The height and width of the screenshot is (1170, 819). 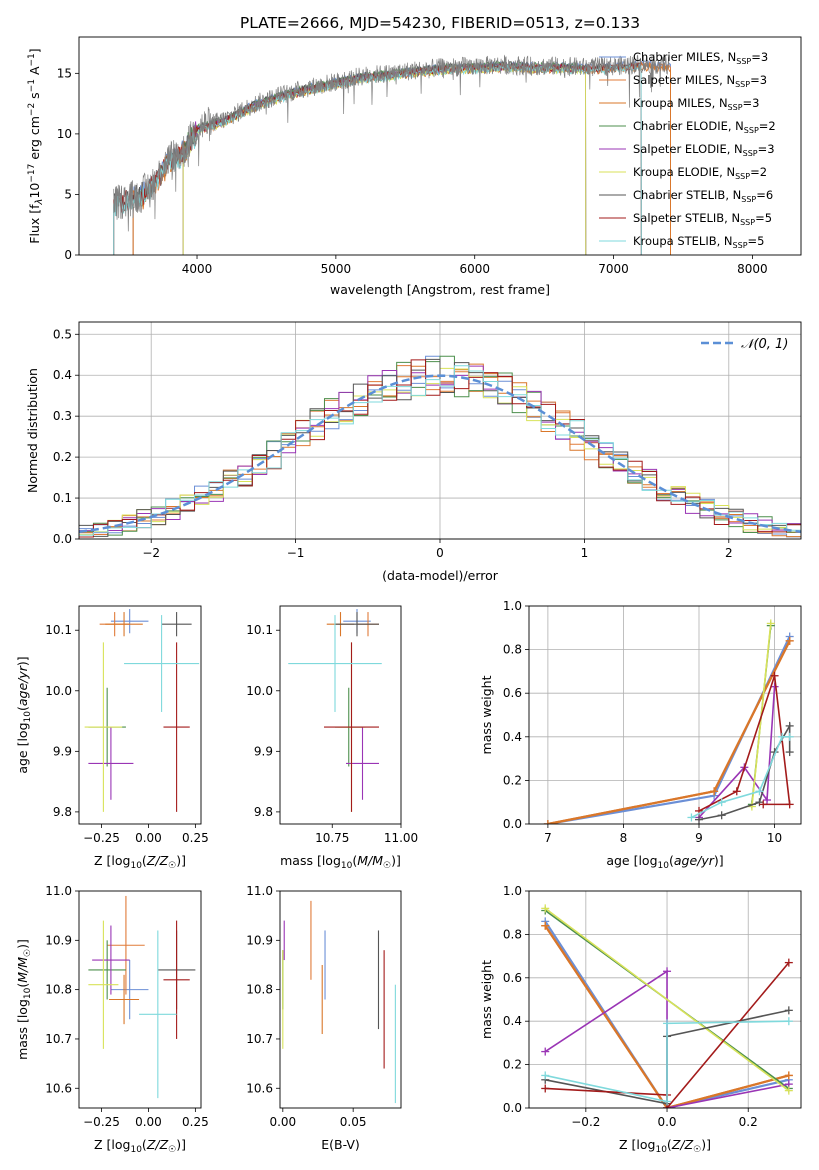 I want to click on model-line-kroupa-stelib, so click(x=377, y=159).